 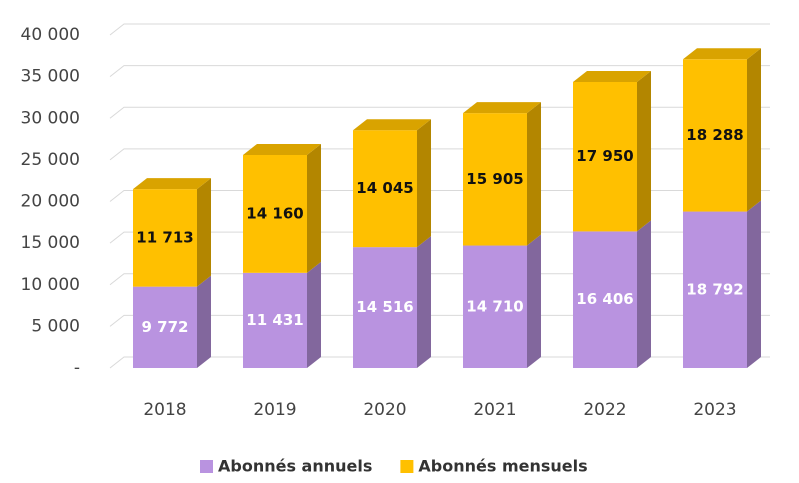 What do you see at coordinates (55, 326) in the screenshot?
I see `y-tick-label: 5 000` at bounding box center [55, 326].